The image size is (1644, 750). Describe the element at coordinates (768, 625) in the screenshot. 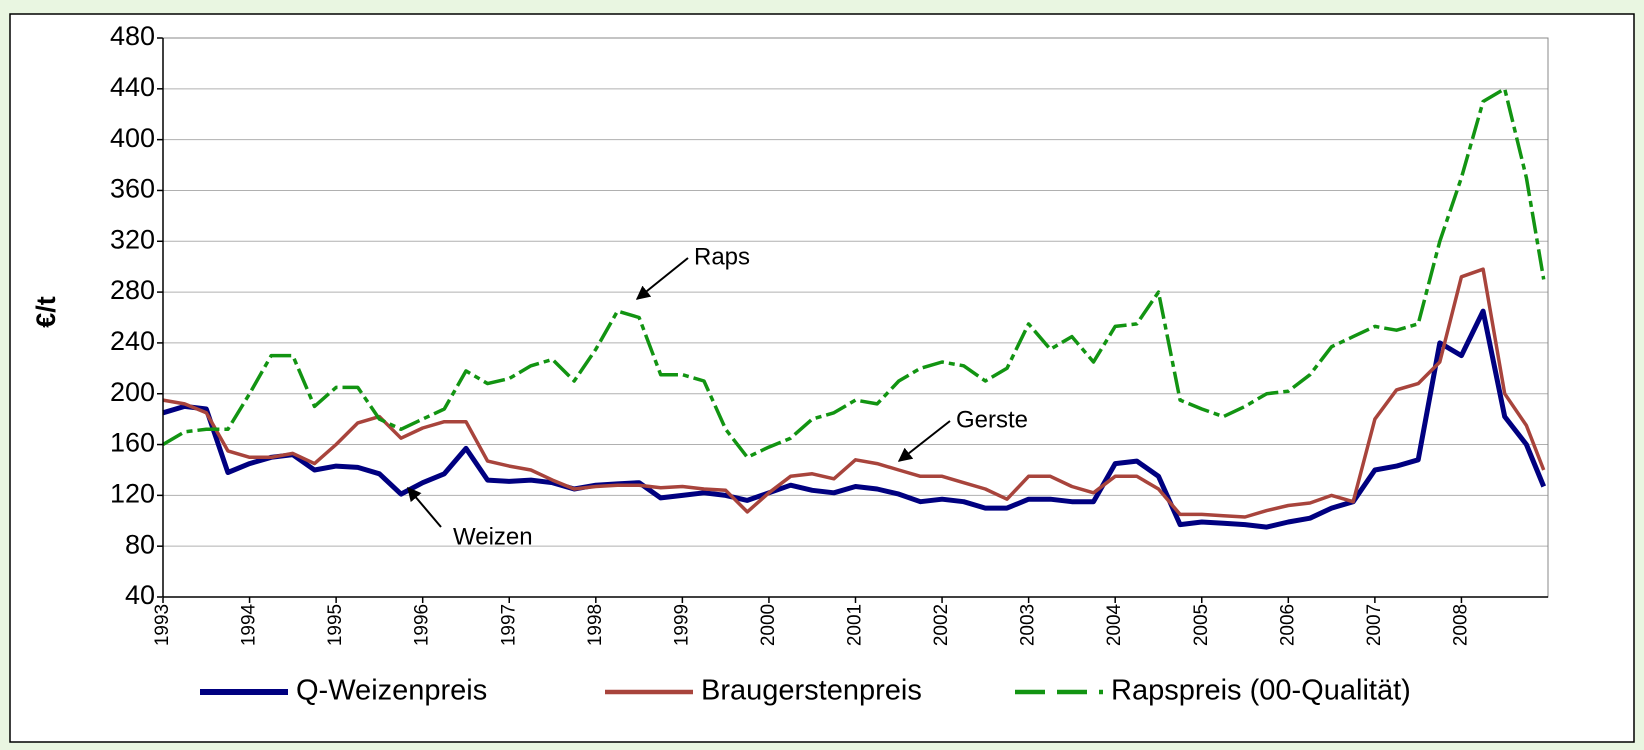

I see `x-tick-label: 2000` at that location.